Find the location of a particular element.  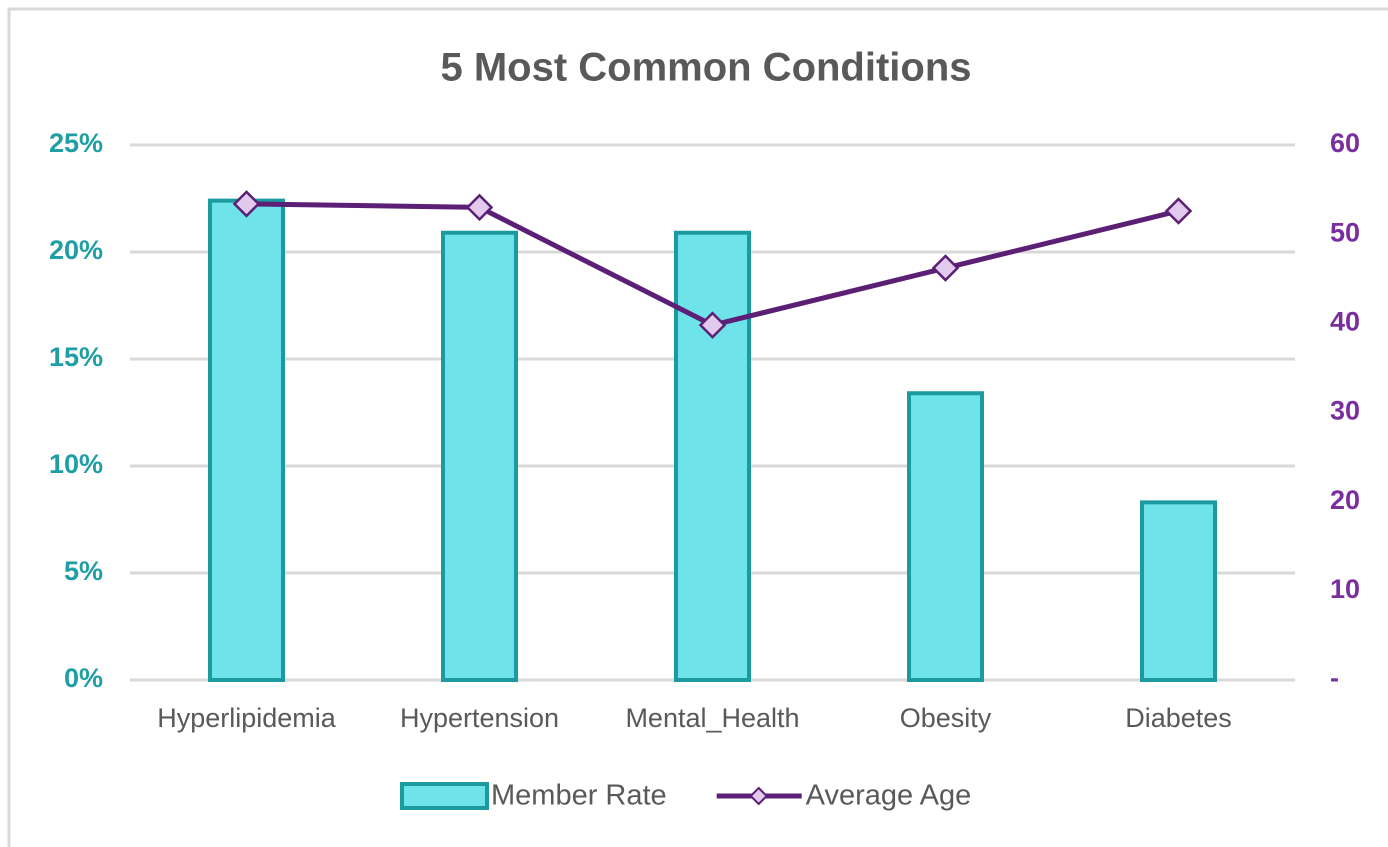

legend-label: Average Age is located at coordinates (889, 796).